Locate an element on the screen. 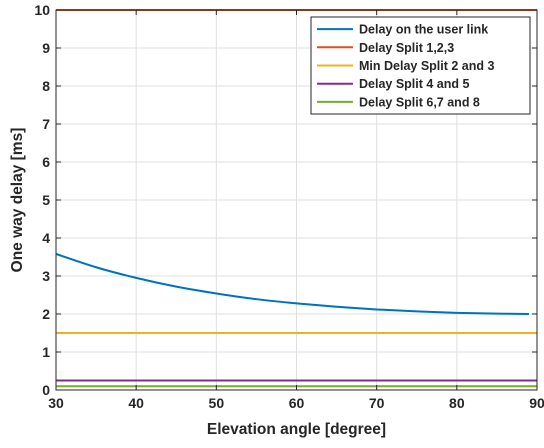 The height and width of the screenshot is (448, 544). x-axis-label: Elevation angle [degree] is located at coordinates (296, 429).